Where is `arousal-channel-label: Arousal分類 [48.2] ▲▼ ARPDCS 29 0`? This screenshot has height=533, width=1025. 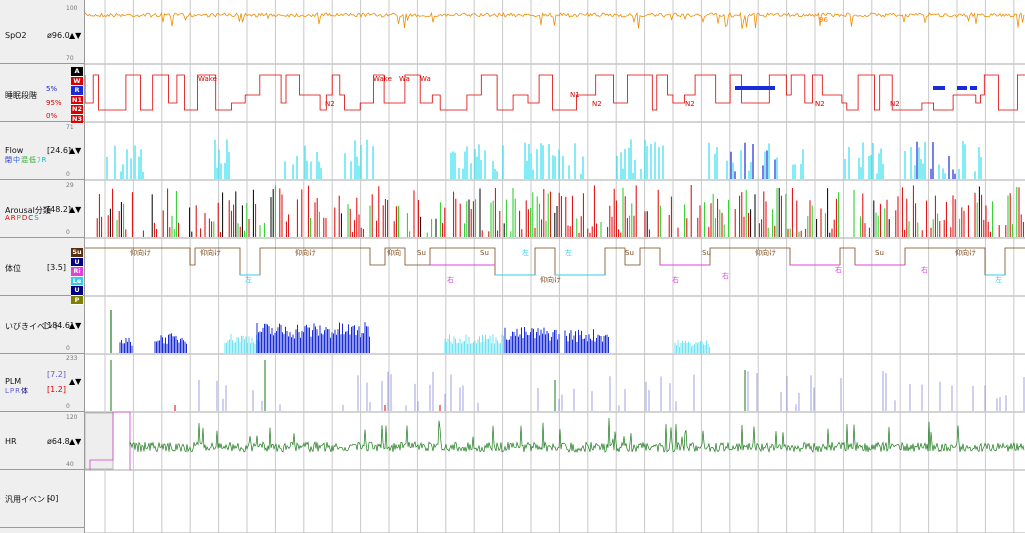 arousal-channel-label: Arousal分類 [48.2] ▲▼ ARPDCS 29 0 is located at coordinates (42, 209).